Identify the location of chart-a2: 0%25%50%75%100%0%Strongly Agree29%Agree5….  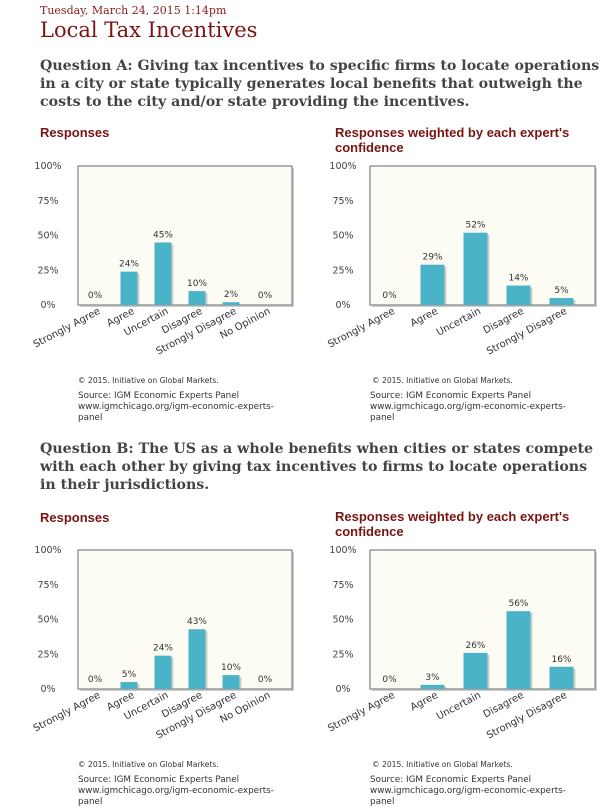
(461, 259).